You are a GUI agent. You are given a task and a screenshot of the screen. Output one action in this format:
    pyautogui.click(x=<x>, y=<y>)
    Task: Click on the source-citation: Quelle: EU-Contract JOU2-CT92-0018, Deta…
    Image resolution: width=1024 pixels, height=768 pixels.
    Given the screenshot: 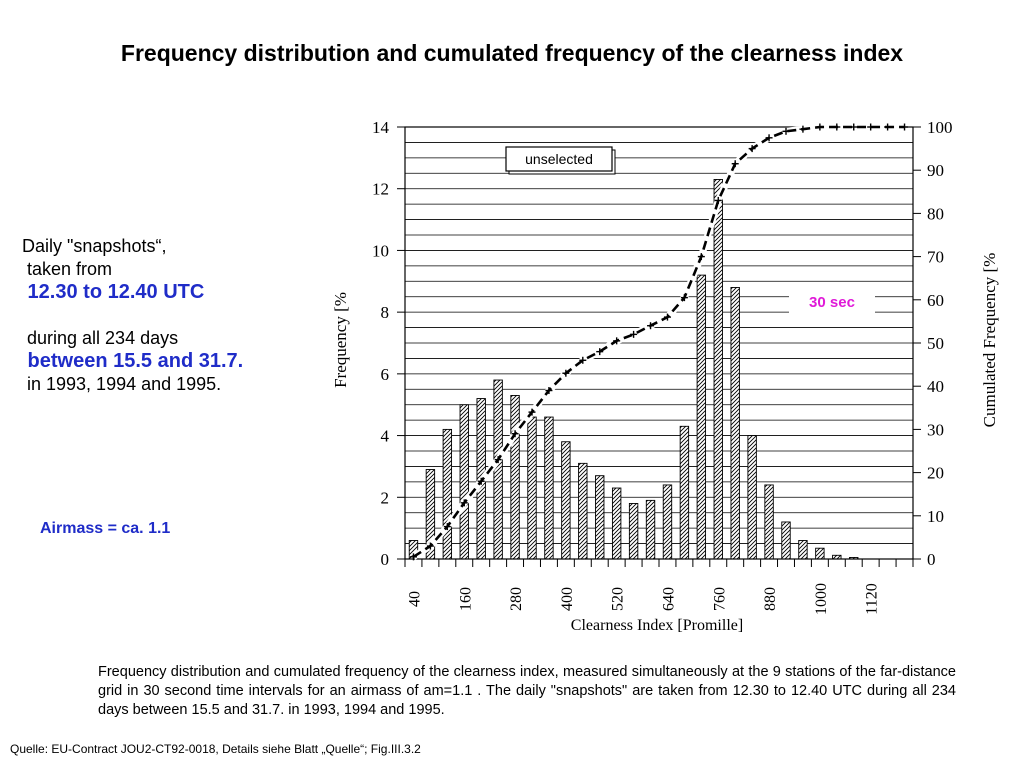 What is the action you would take?
    pyautogui.click(x=215, y=749)
    